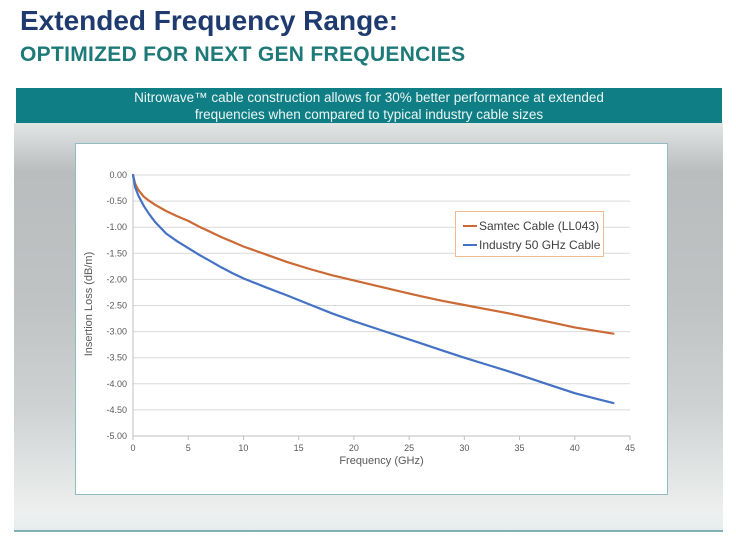 The width and height of the screenshot is (736, 547). I want to click on svg-text: 25, so click(409, 448).